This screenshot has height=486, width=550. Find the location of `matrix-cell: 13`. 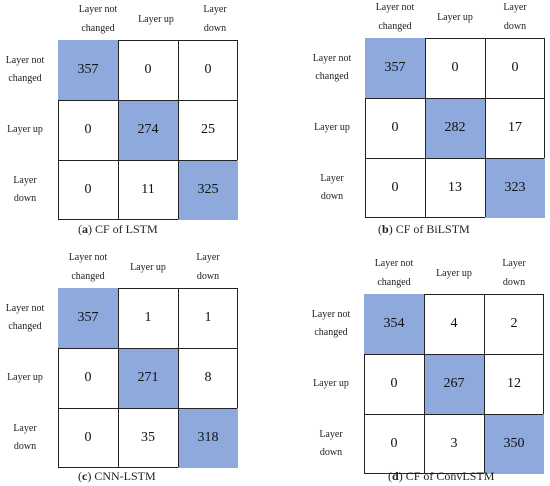

matrix-cell: 13 is located at coordinates (455, 187).